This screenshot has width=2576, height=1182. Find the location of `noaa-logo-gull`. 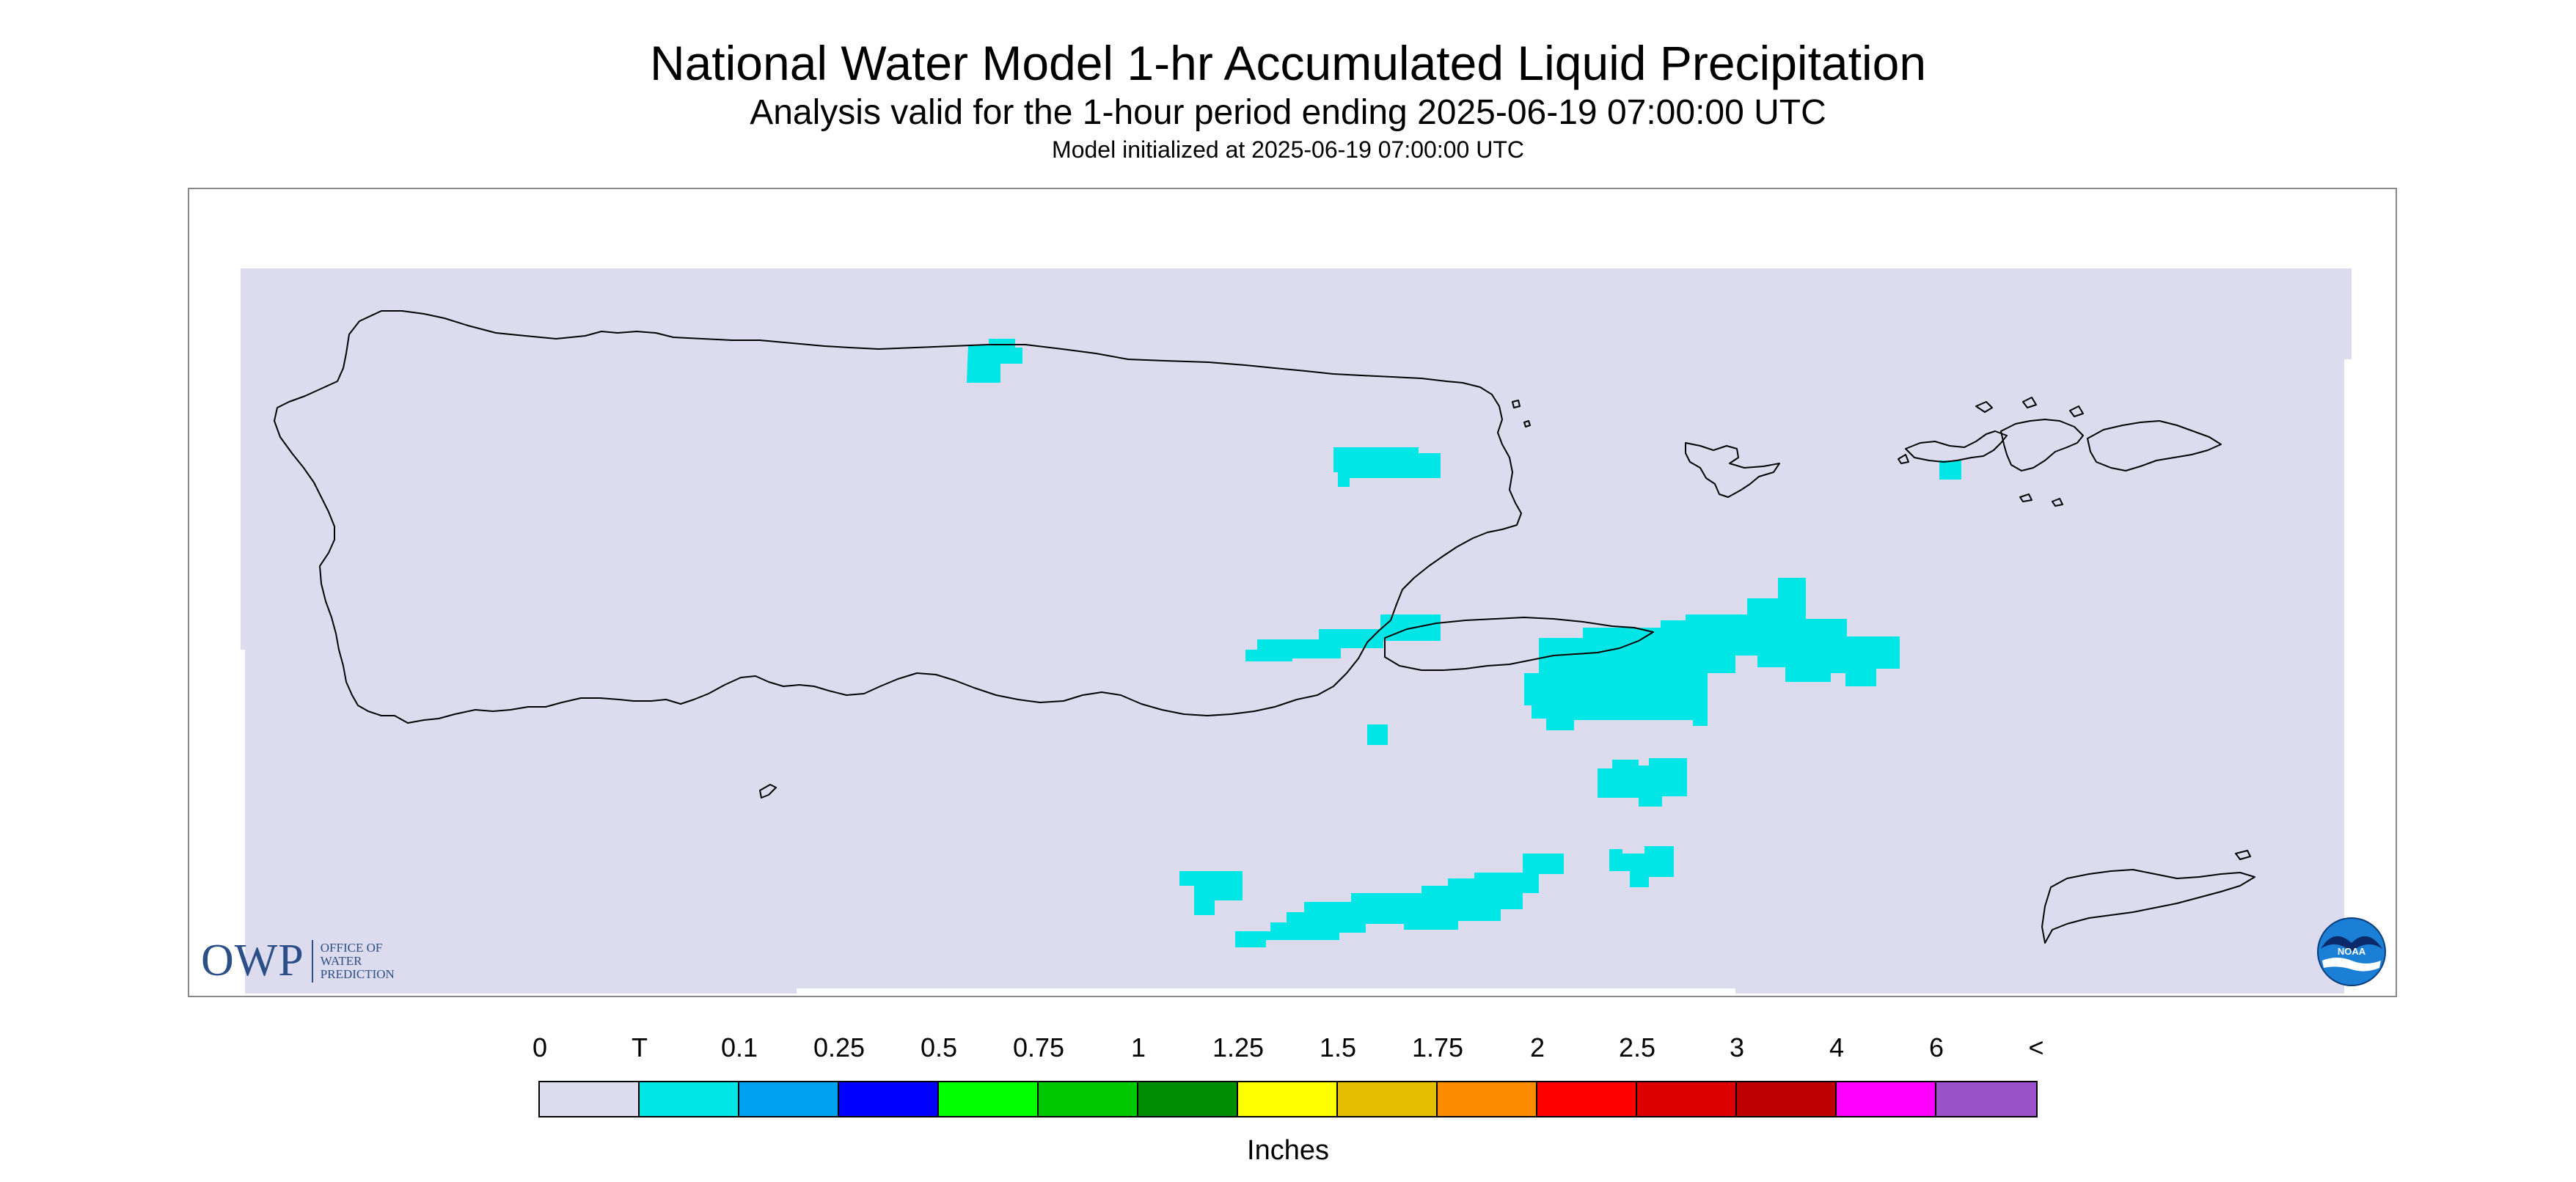

noaa-logo-gull is located at coordinates (2351, 944).